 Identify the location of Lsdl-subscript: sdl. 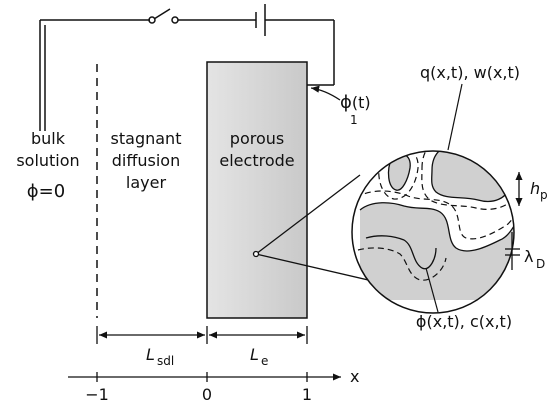
(165, 361).